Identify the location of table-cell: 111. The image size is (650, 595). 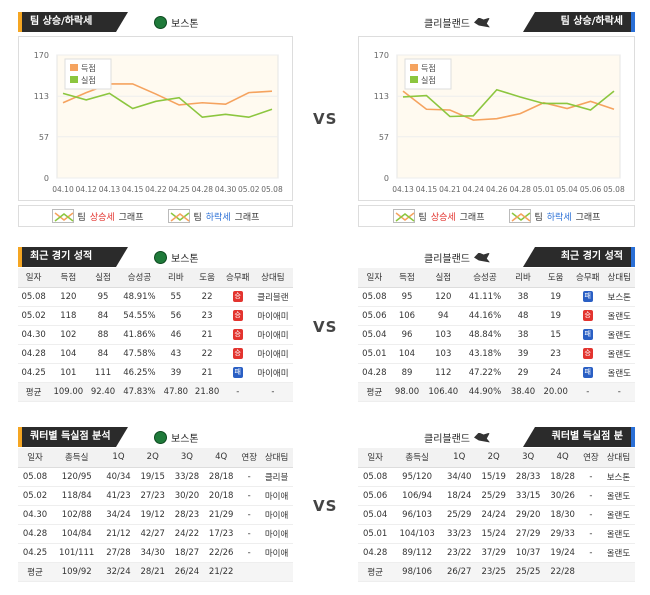
(103, 373).